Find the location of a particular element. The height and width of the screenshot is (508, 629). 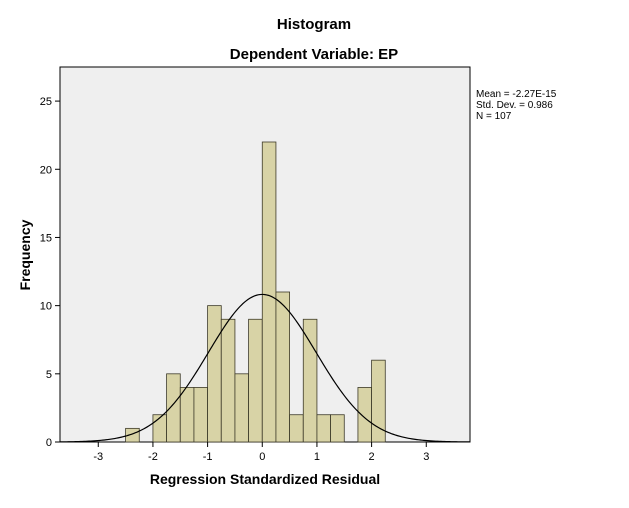

x-tick-label-5: 2 is located at coordinates (372, 457).